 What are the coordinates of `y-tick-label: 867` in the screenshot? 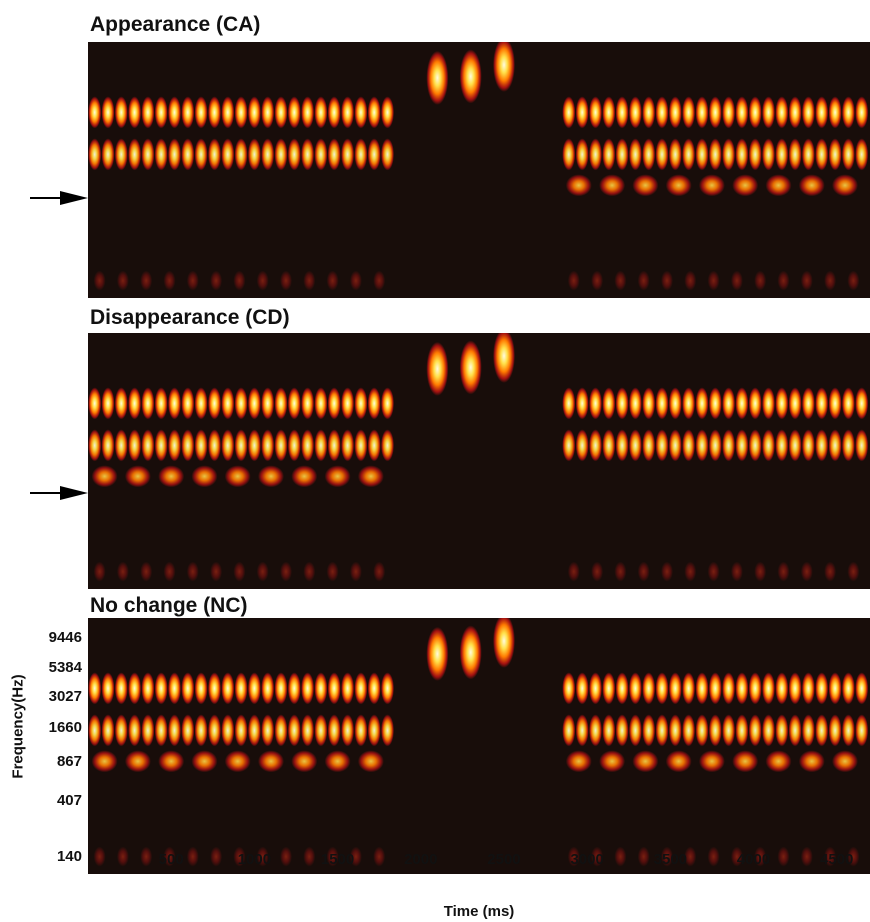 It's located at (69, 762).